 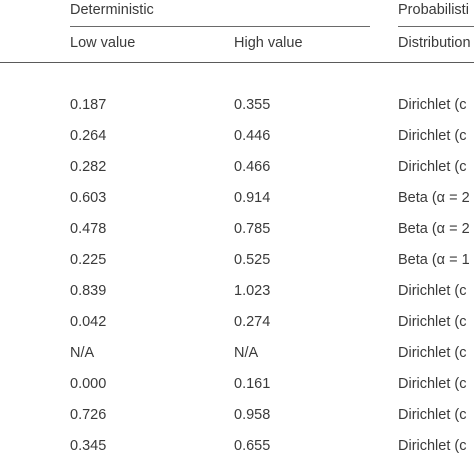 I want to click on cell-low: N/A, so click(x=82, y=353).